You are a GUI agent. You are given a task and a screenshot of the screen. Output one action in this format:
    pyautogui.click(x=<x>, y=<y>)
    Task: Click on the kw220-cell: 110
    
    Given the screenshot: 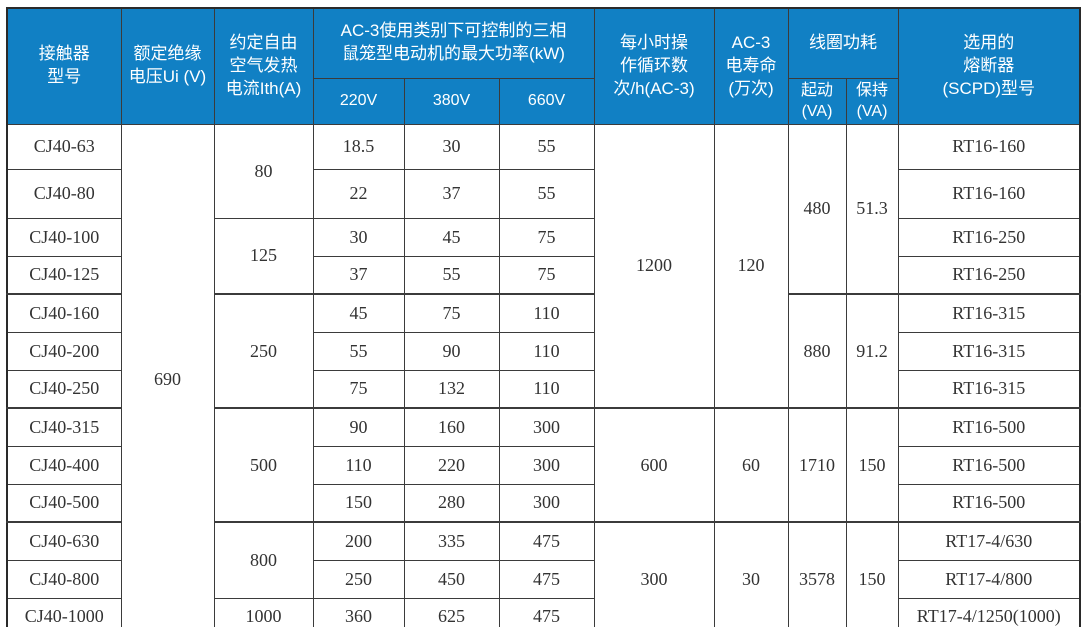 What is the action you would take?
    pyautogui.click(x=358, y=465)
    